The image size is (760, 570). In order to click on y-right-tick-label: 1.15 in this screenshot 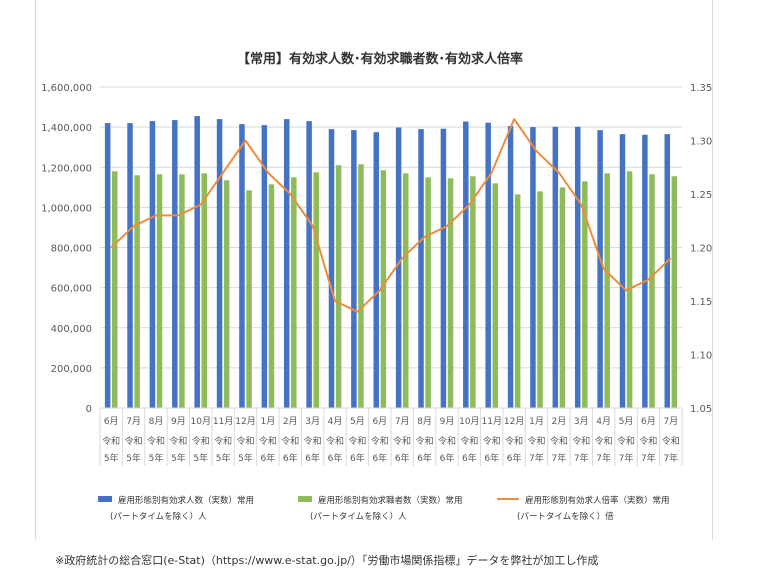, I will do `click(701, 302)`.